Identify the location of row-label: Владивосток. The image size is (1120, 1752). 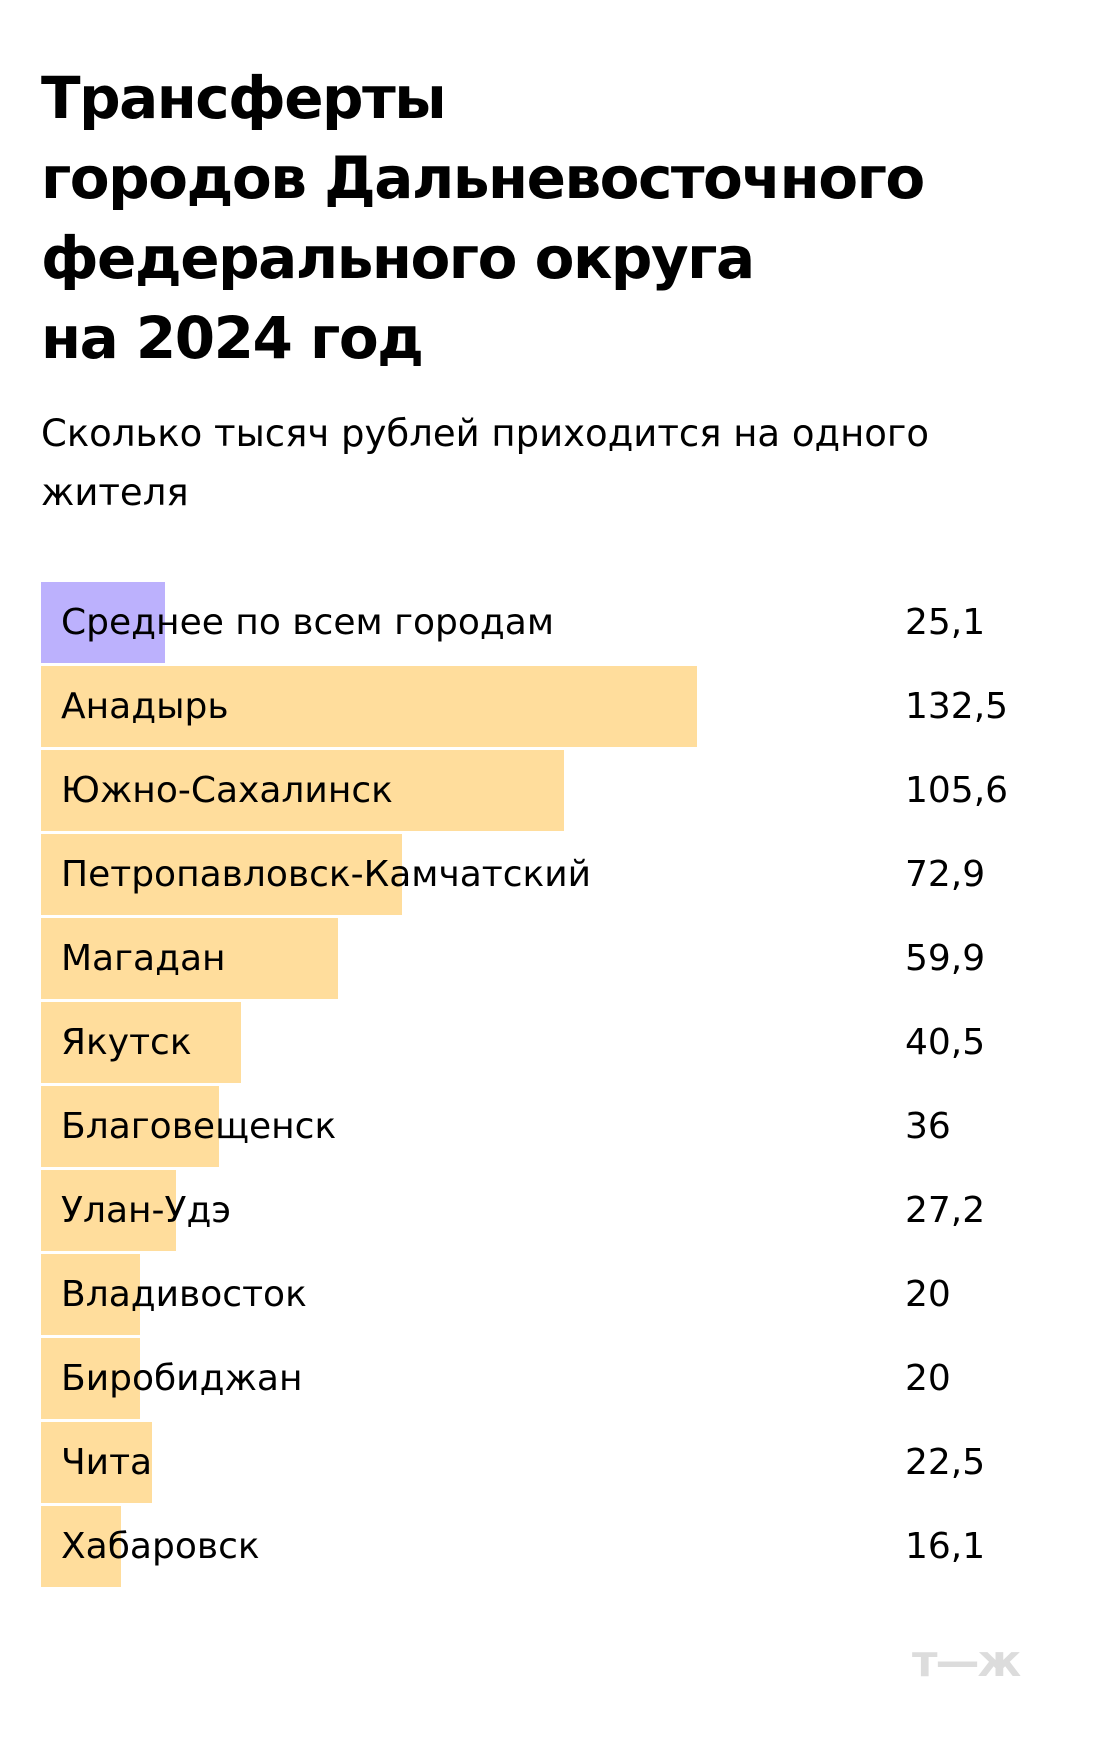
(184, 1294).